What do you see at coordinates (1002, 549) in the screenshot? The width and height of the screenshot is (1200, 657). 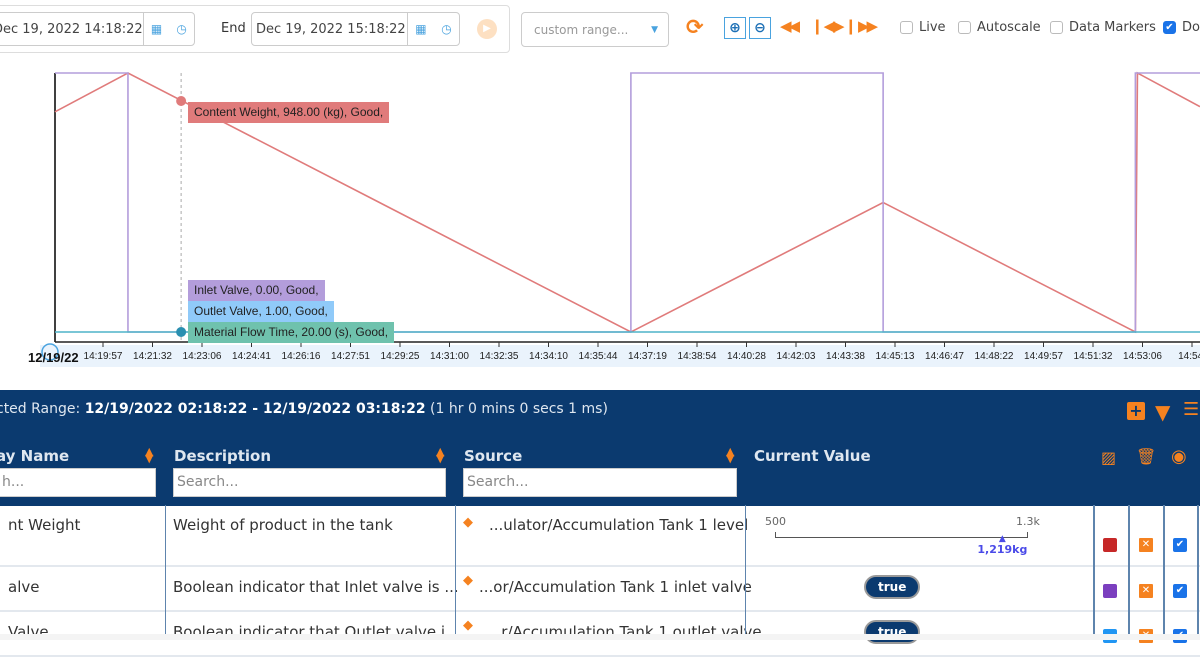 I see `gauge-value: 1,219kg` at bounding box center [1002, 549].